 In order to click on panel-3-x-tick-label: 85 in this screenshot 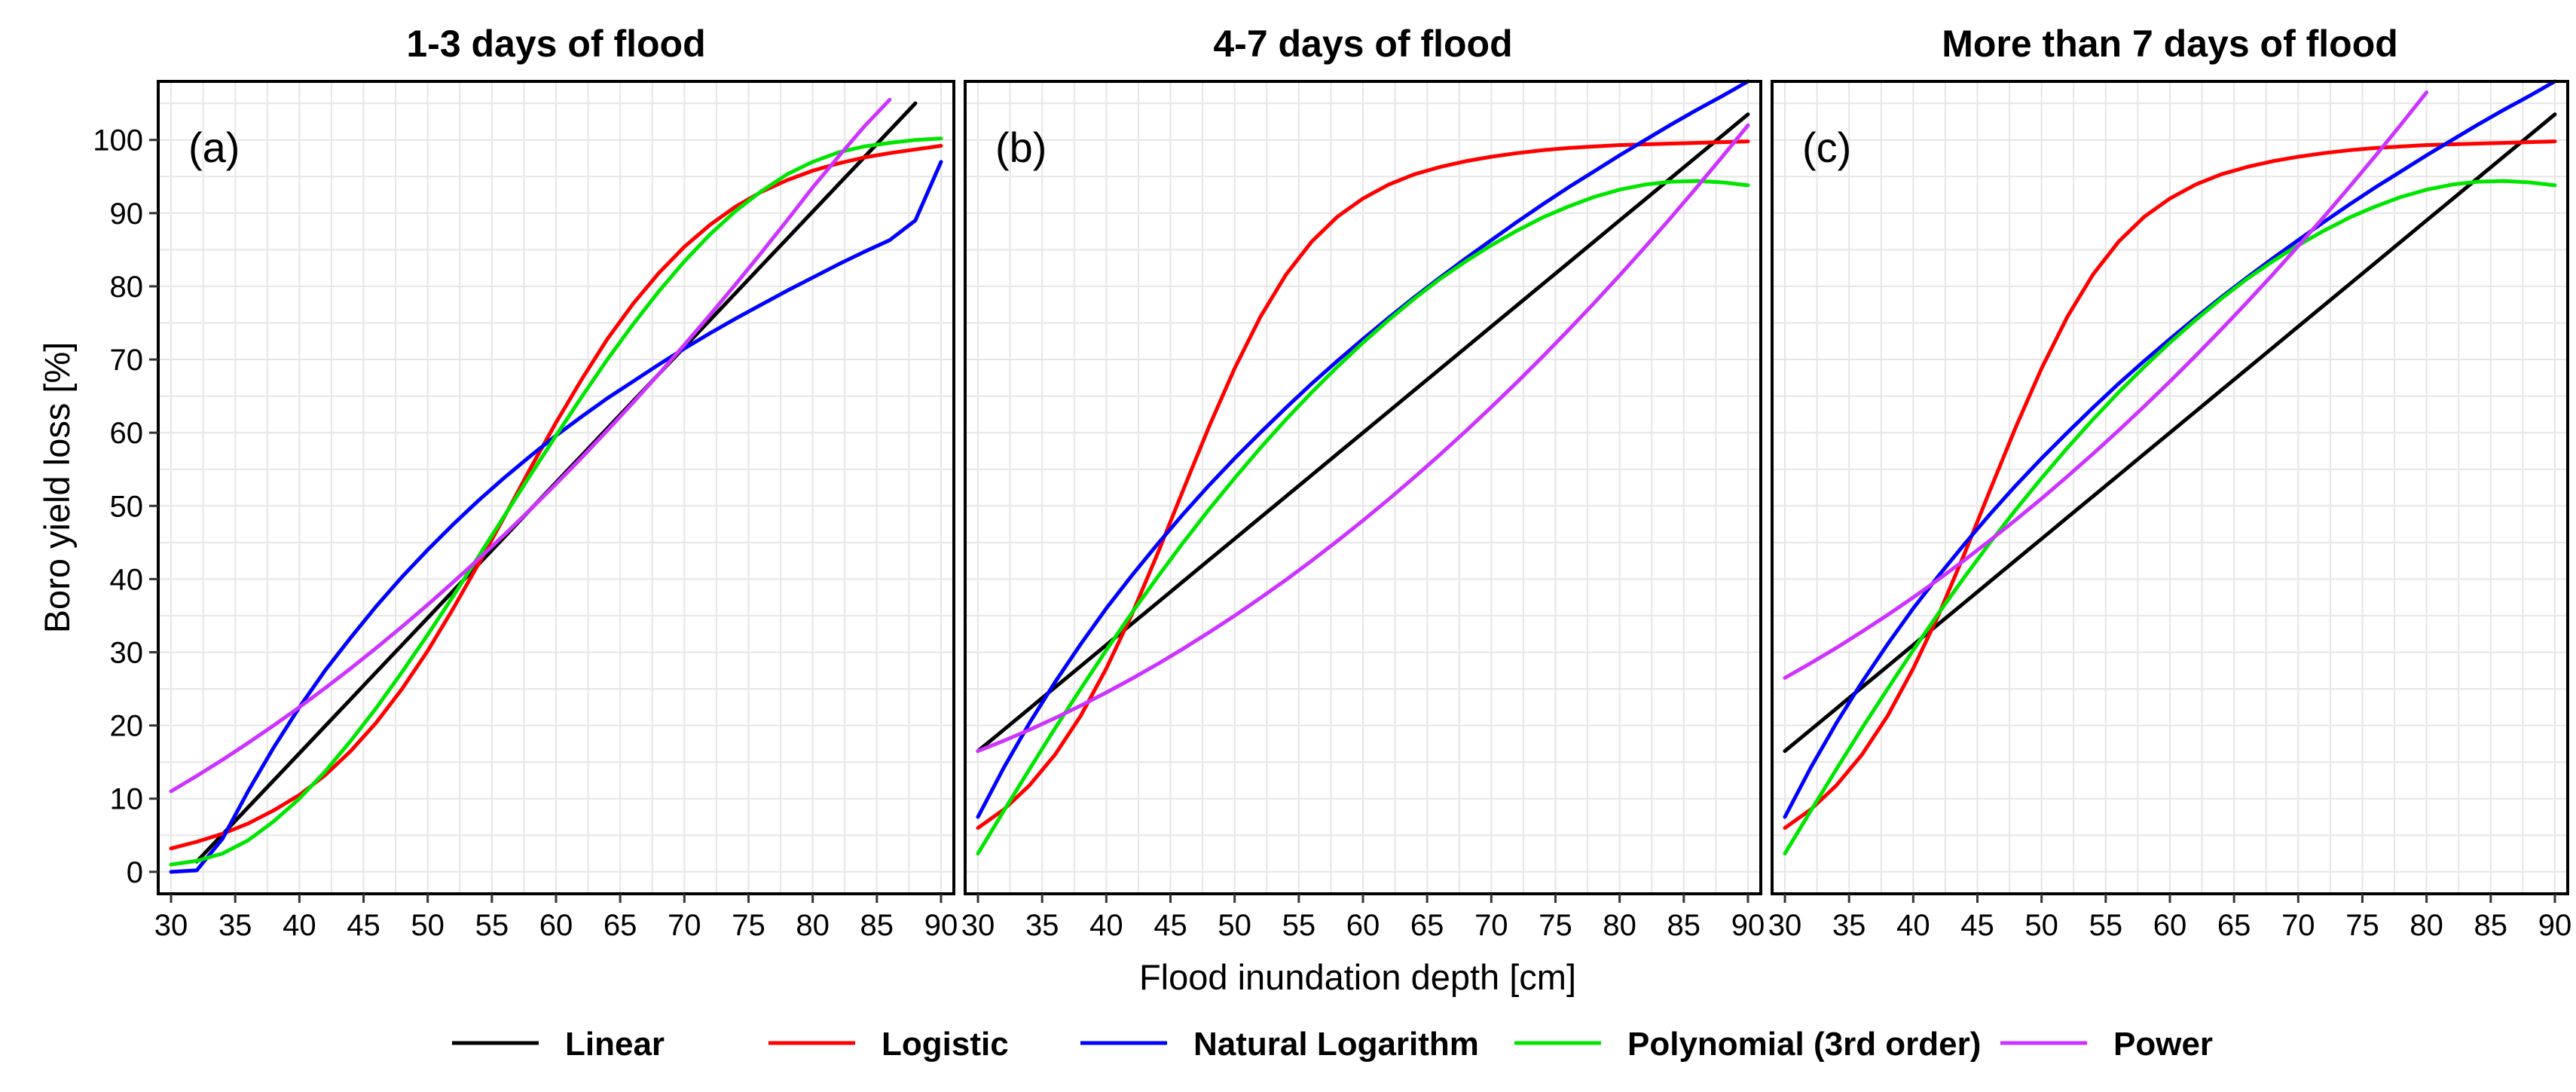, I will do `click(2491, 925)`.